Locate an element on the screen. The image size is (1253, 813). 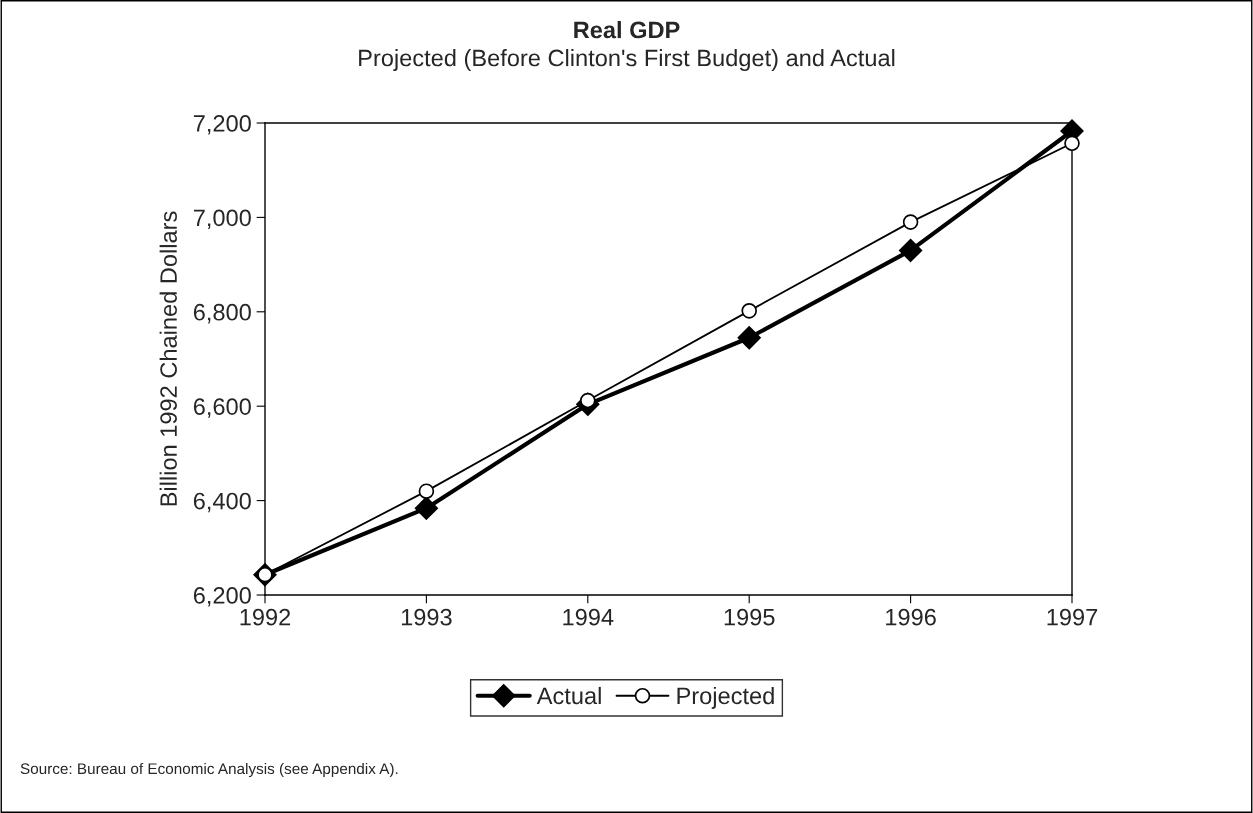
source-note: Source: Bureau of Economic Analysis (see Appendix A). is located at coordinates (209, 770).